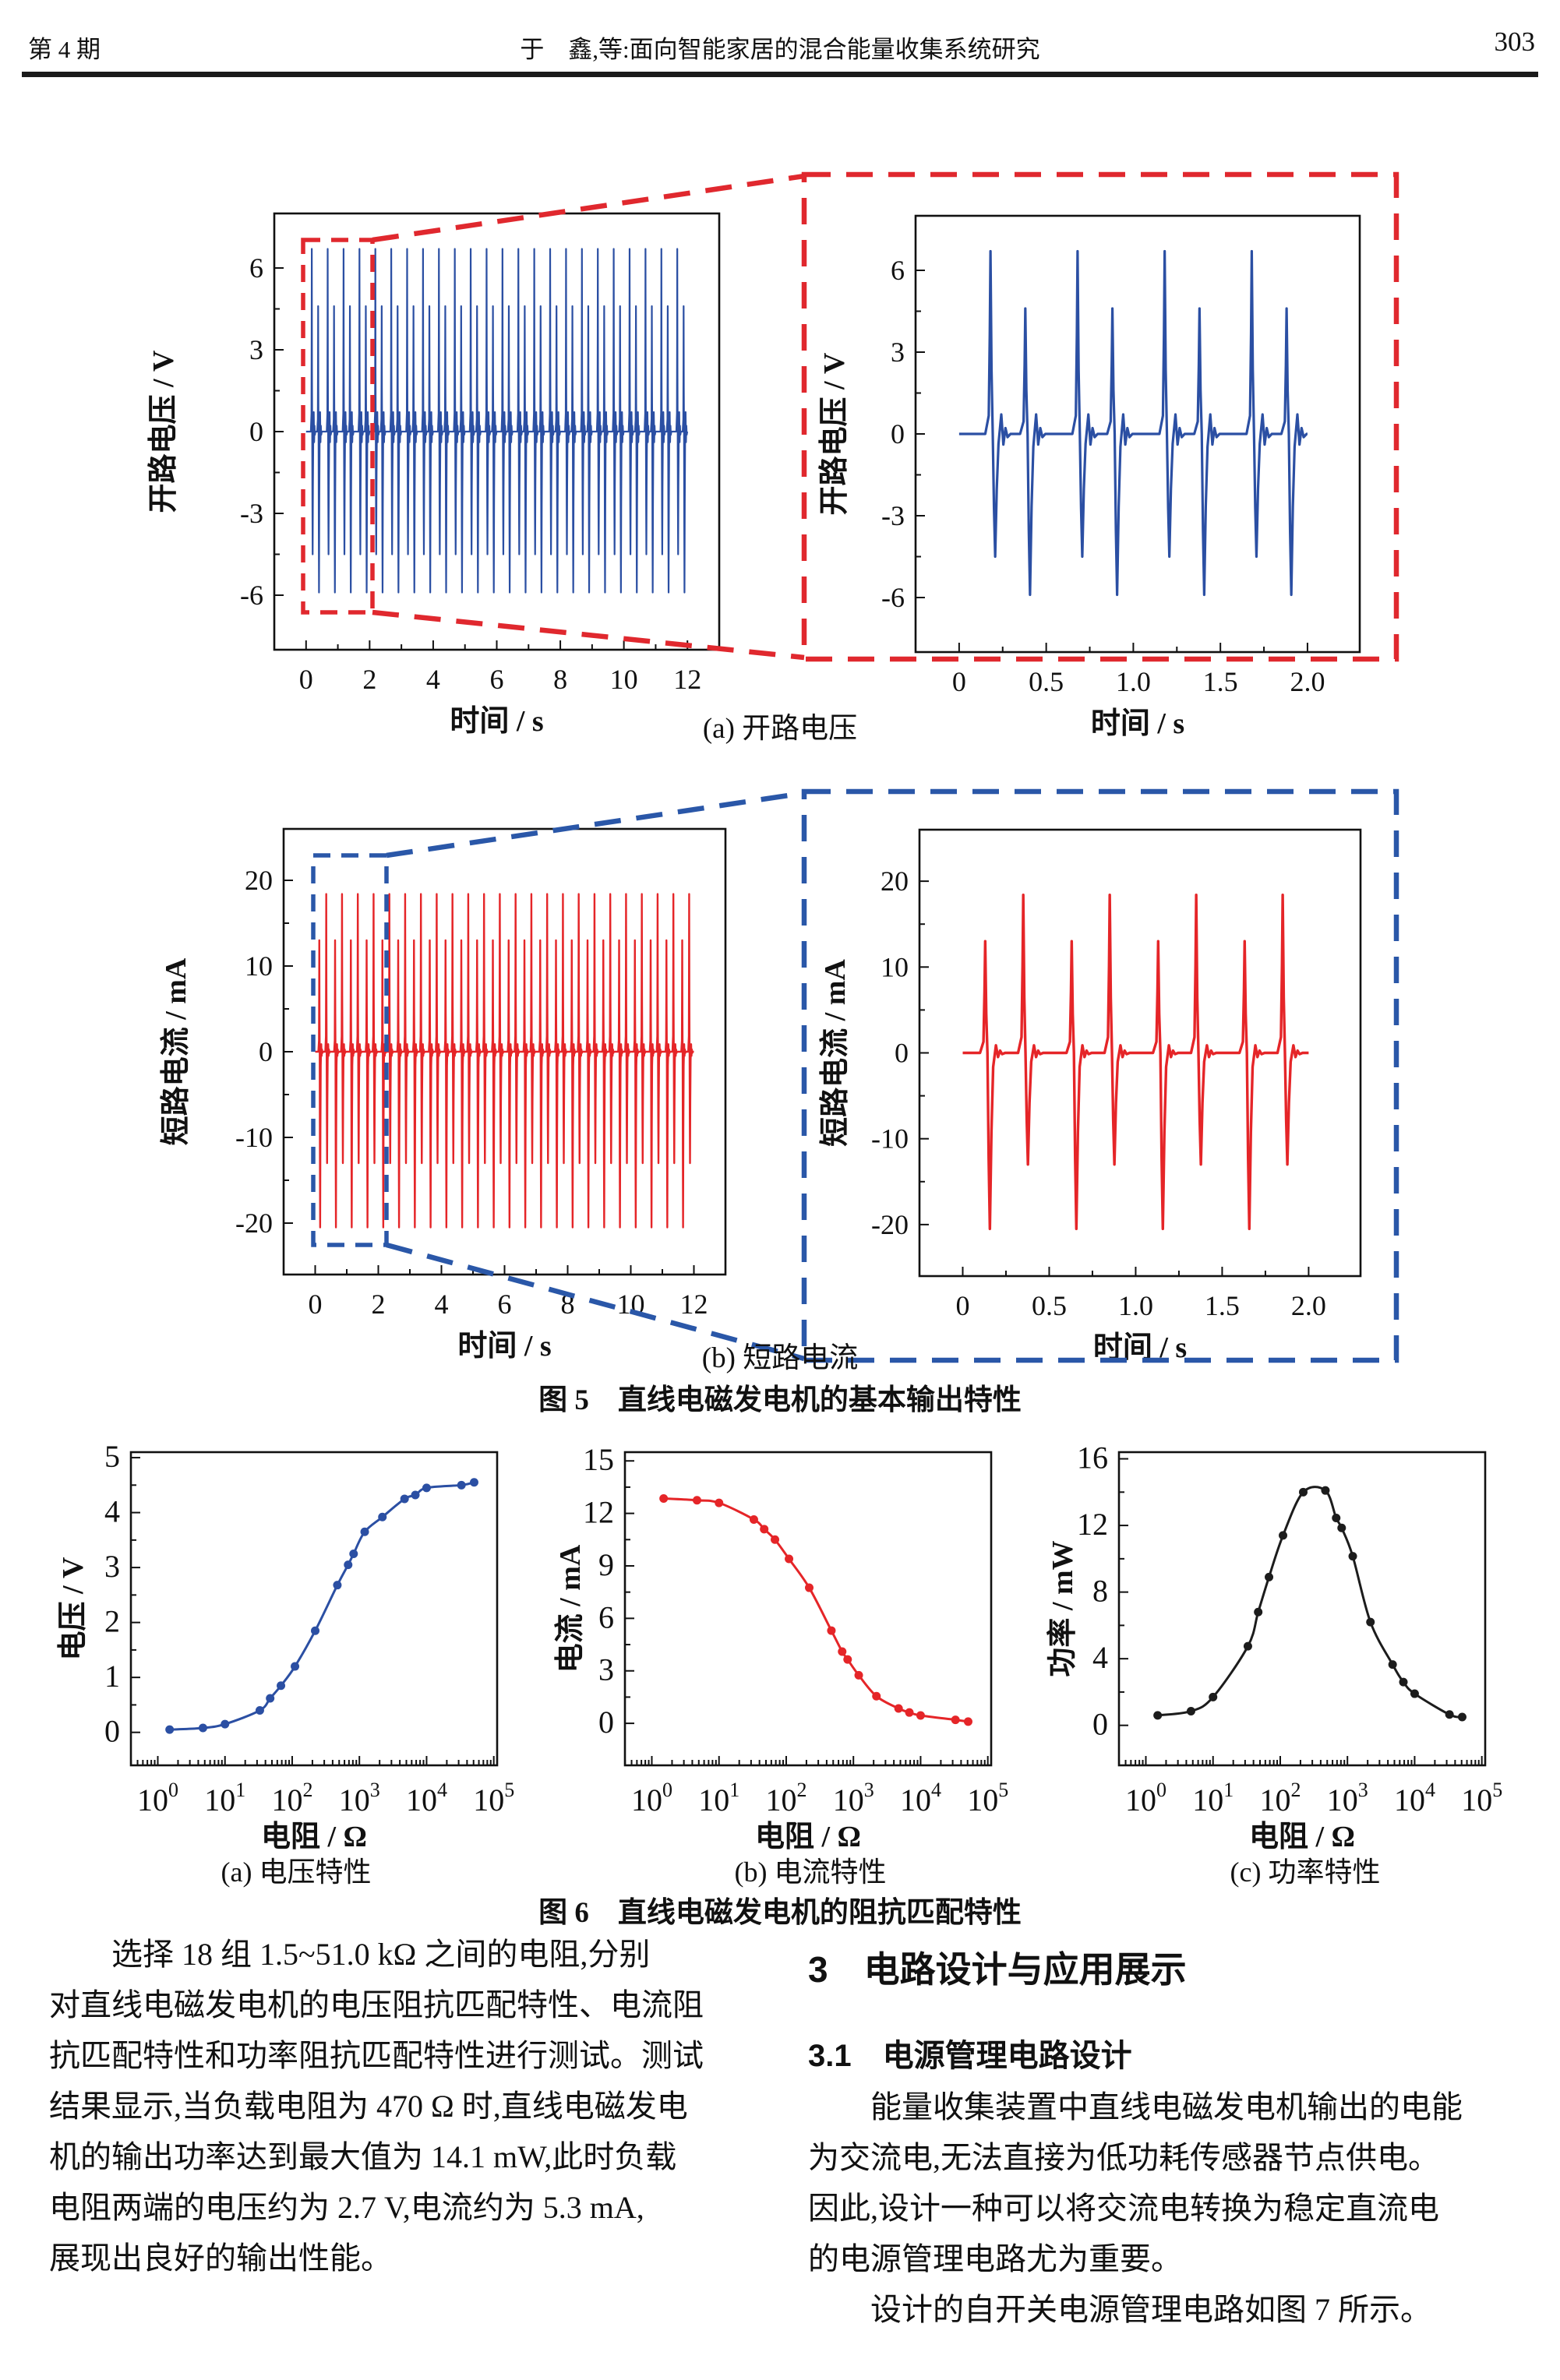 This screenshot has width=1560, height=2380. What do you see at coordinates (252, 513) in the screenshot?
I see `svg-text: -3` at bounding box center [252, 513].